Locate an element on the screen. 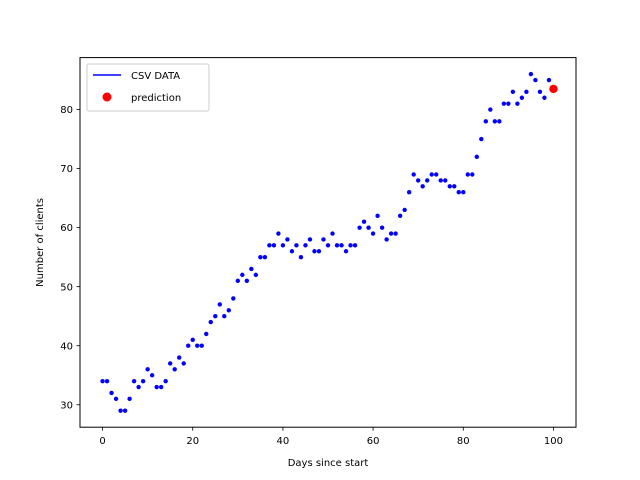 This screenshot has width=640, height=480. x-tick-label: 100 is located at coordinates (553, 441).